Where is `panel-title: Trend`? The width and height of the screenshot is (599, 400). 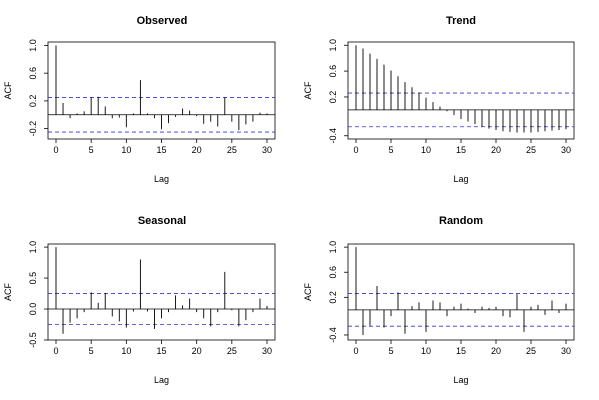 panel-title: Trend is located at coordinates (461, 21).